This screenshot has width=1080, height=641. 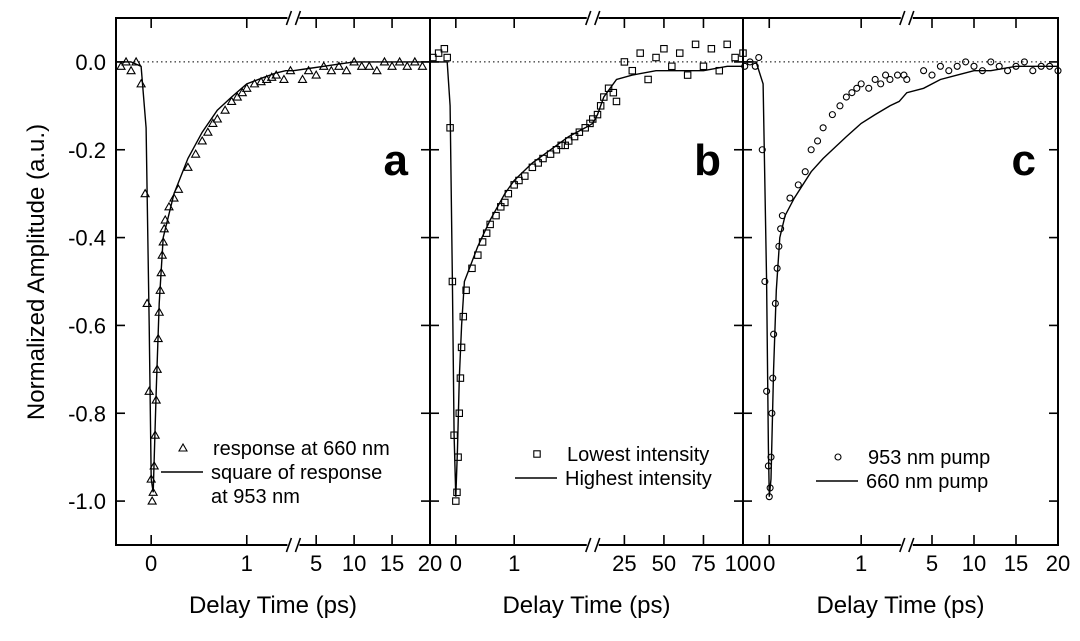 What do you see at coordinates (87, 282) in the screenshot?
I see `y-axis-ticks: 0.0 -0.2 -0.4 -0.6 -0.8 -1.0` at bounding box center [87, 282].